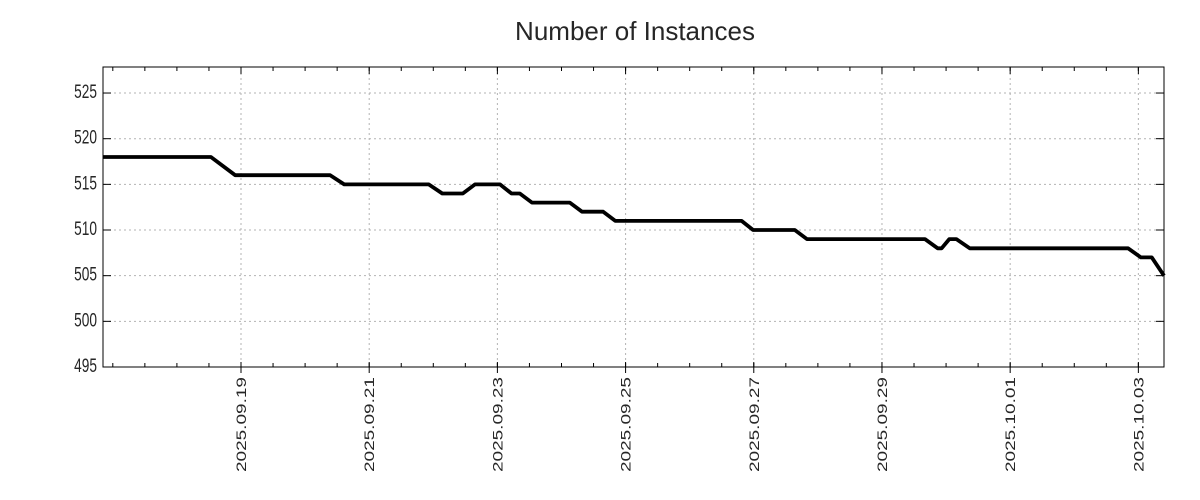  What do you see at coordinates (635, 31) in the screenshot?
I see `chart-title: Number of Instances` at bounding box center [635, 31].